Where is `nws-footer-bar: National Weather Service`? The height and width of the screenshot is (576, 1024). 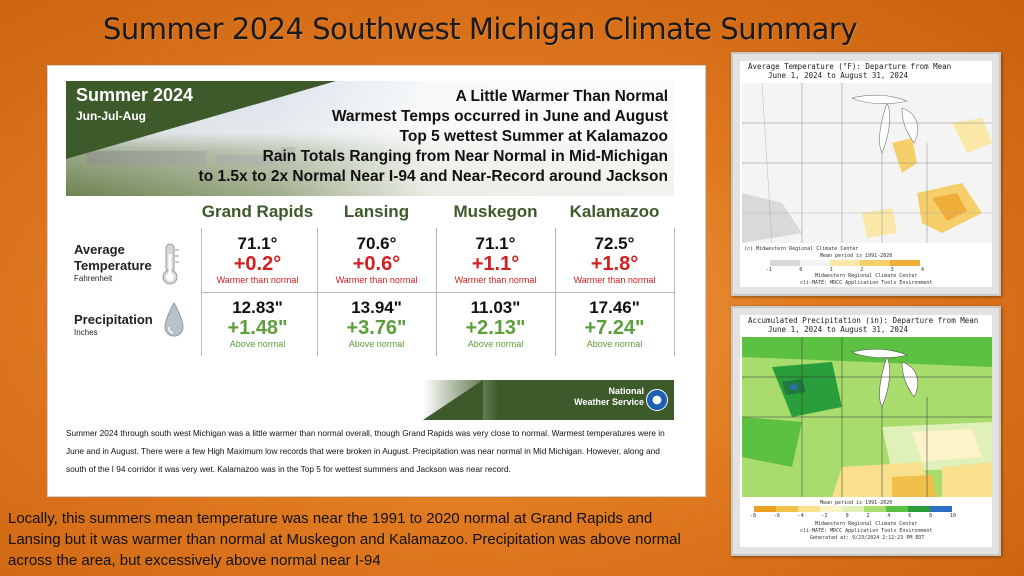
nws-footer-bar: National Weather Service is located at coordinates (548, 400).